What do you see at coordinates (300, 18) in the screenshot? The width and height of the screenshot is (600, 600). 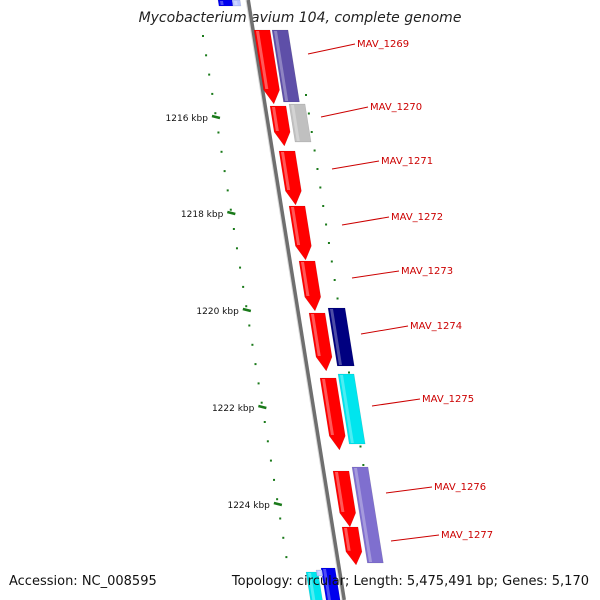 I see `map-title: Mycobacterium avium 104, complete genome` at bounding box center [300, 18].